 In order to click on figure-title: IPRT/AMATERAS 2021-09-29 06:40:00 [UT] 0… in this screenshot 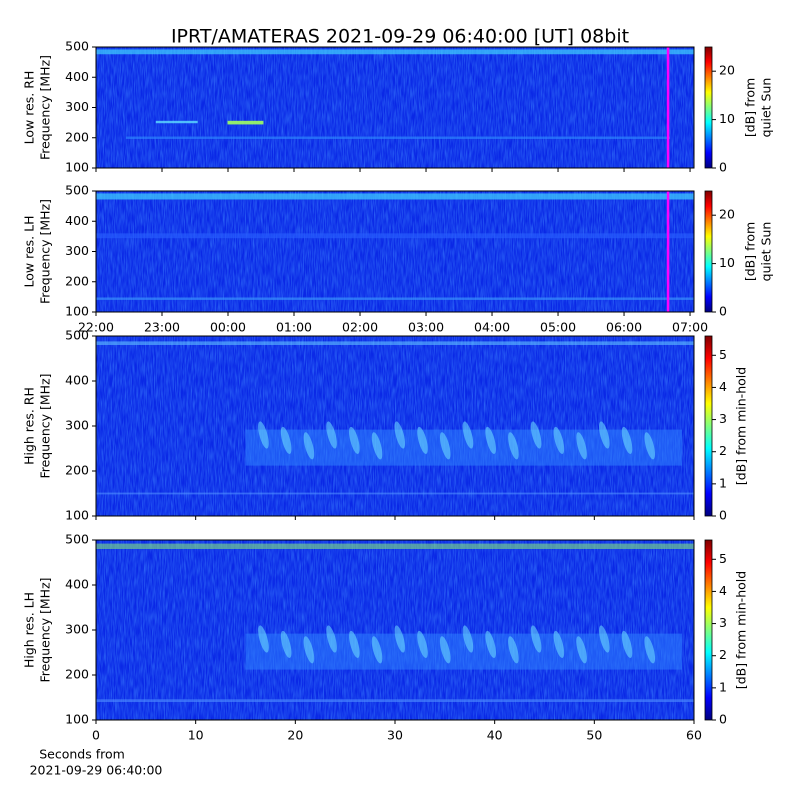, I will do `click(400, 37)`.